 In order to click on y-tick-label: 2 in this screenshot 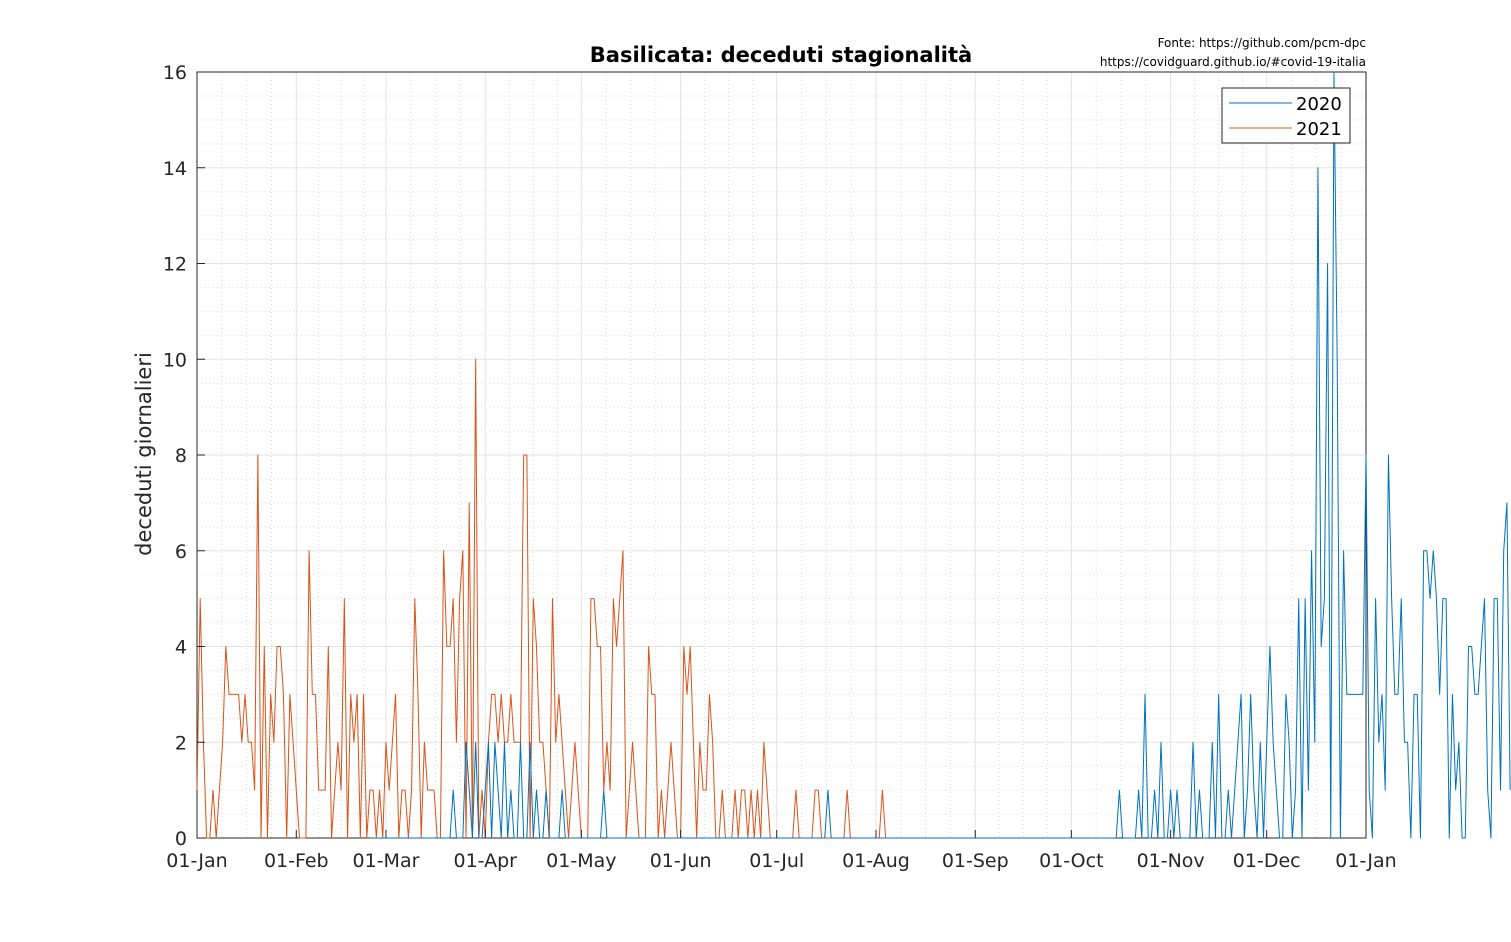, I will do `click(181, 743)`.